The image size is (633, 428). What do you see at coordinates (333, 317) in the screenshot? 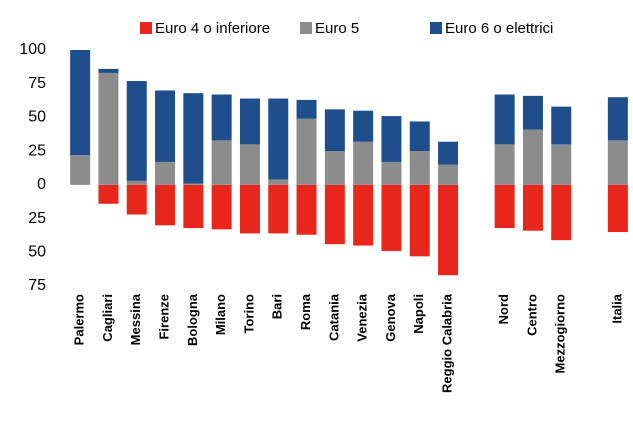
I see `x-tick-label: Catania` at bounding box center [333, 317].